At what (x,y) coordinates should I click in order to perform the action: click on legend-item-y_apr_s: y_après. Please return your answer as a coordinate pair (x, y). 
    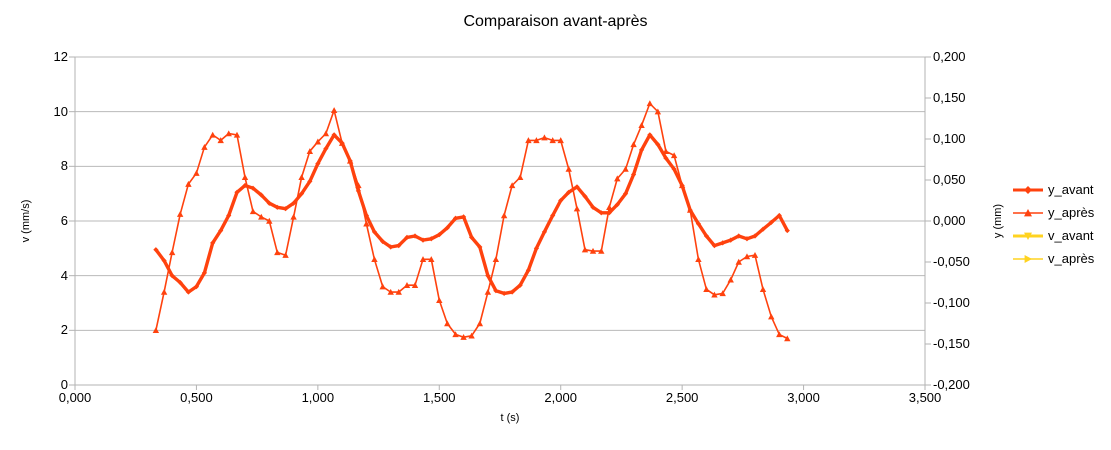
    Looking at the image, I should click on (1053, 212).